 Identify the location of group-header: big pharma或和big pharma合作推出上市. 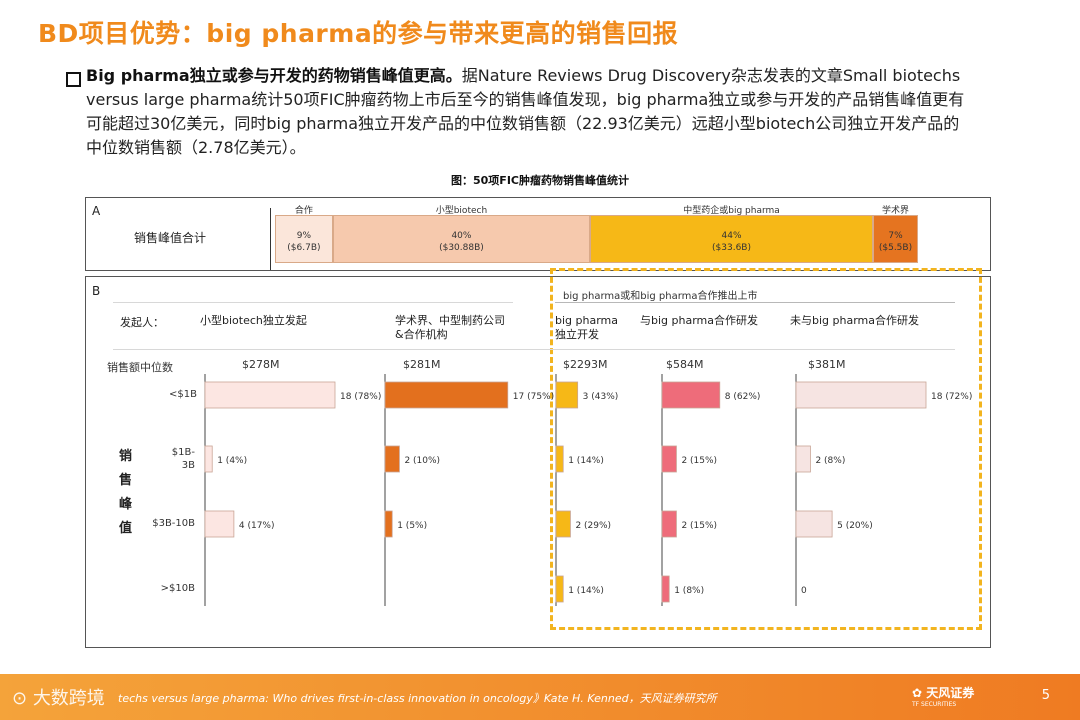
(660, 296).